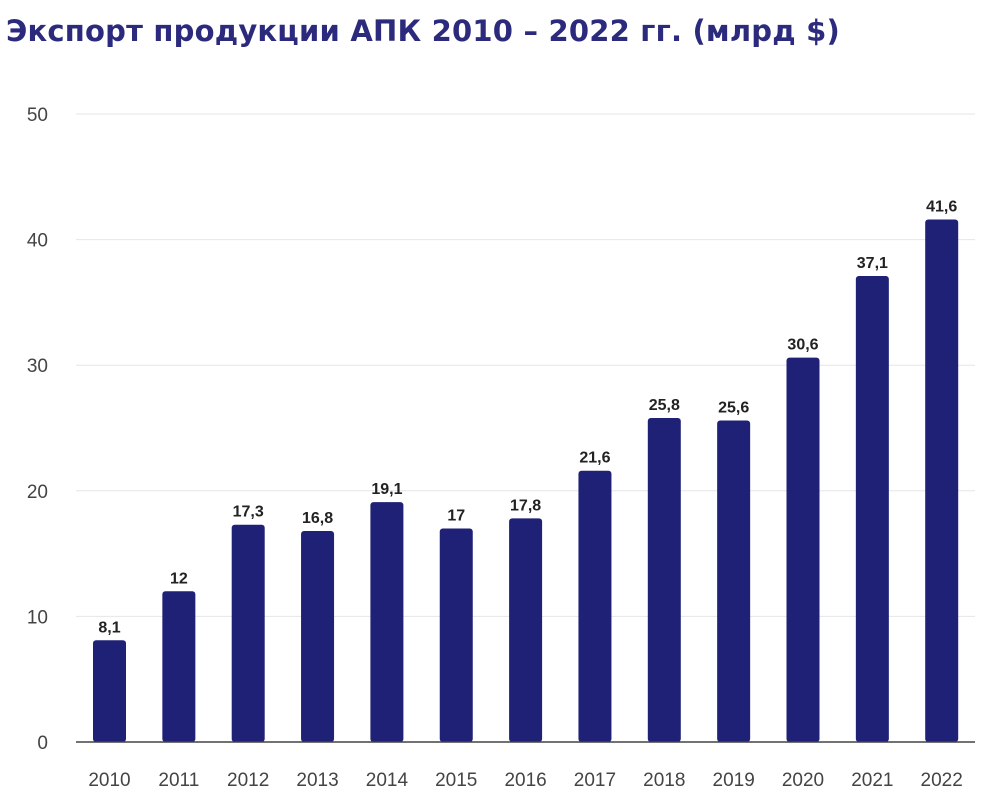 Image resolution: width=993 pixels, height=810 pixels. Describe the element at coordinates (803, 549) in the screenshot. I see `bar-2020` at that location.